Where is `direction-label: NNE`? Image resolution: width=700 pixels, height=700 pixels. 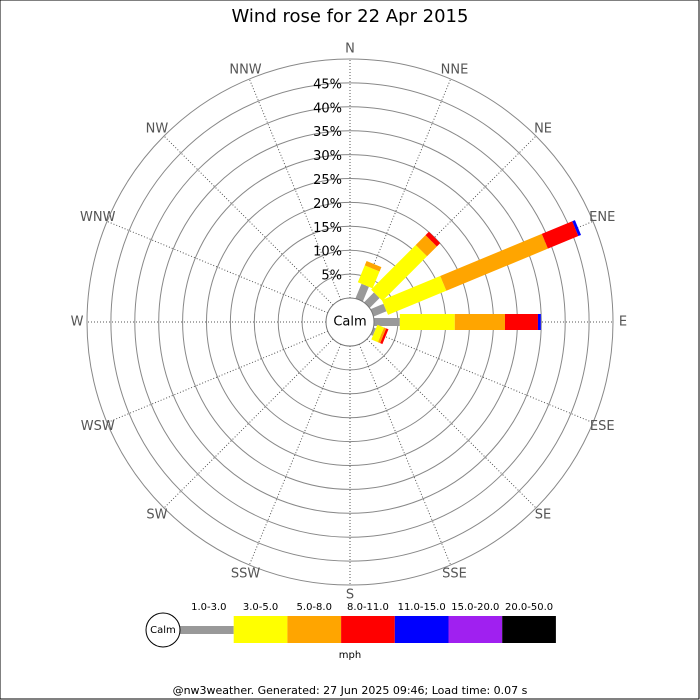 direction-label: NNE is located at coordinates (455, 69).